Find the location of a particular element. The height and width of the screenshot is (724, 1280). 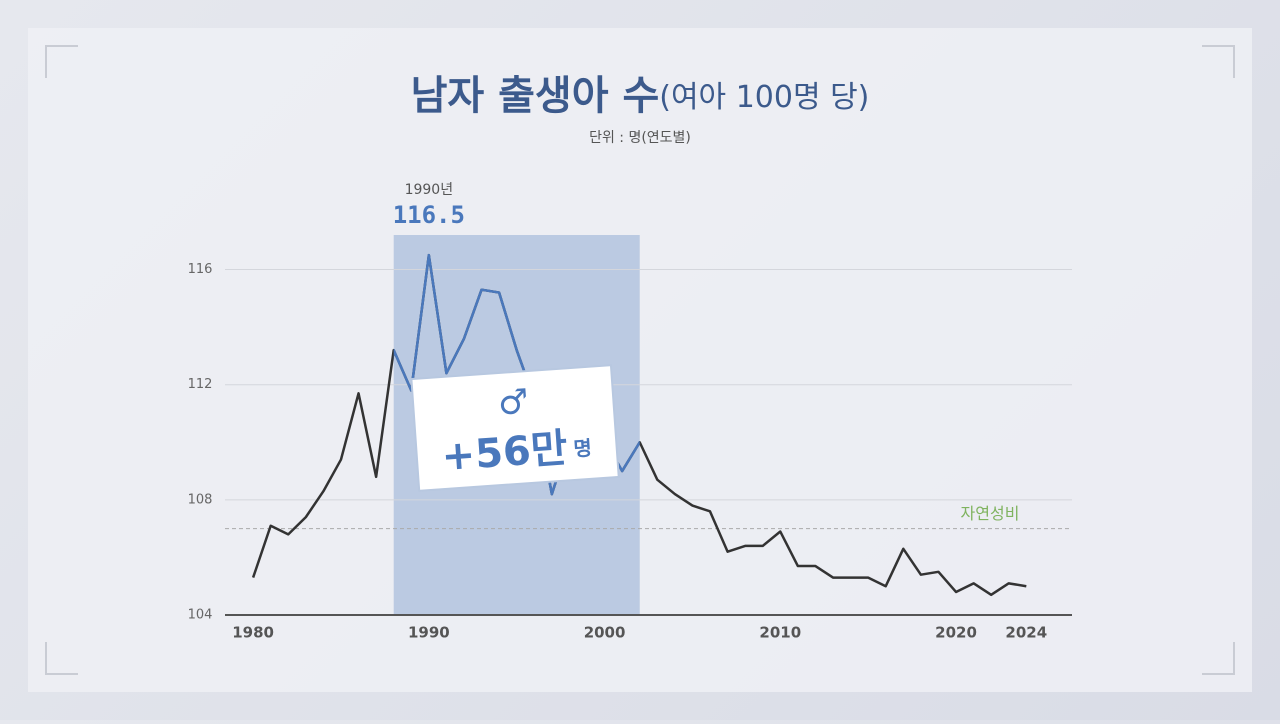

annotation-value: 116.5 is located at coordinates (429, 215).